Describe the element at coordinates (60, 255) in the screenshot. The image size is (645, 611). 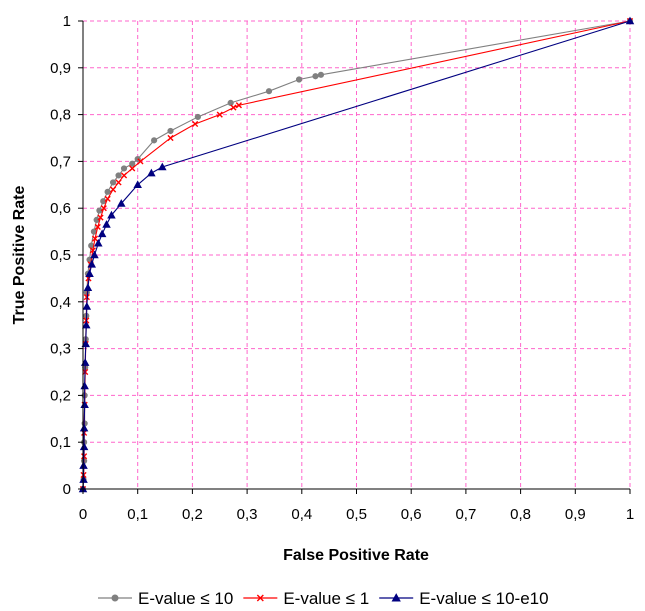
I see `y-tick-label: 0,5` at that location.